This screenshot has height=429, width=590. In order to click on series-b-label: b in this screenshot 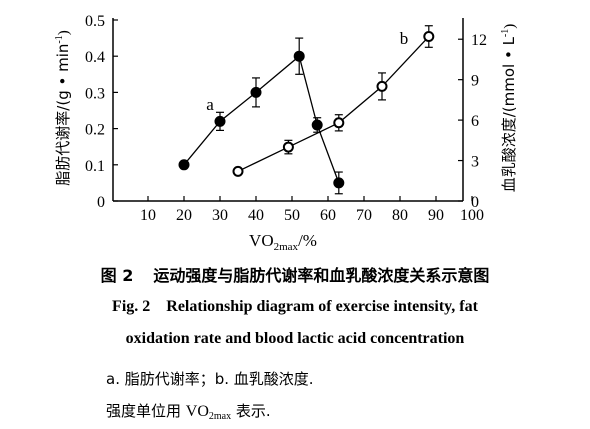, I will do `click(404, 38)`.